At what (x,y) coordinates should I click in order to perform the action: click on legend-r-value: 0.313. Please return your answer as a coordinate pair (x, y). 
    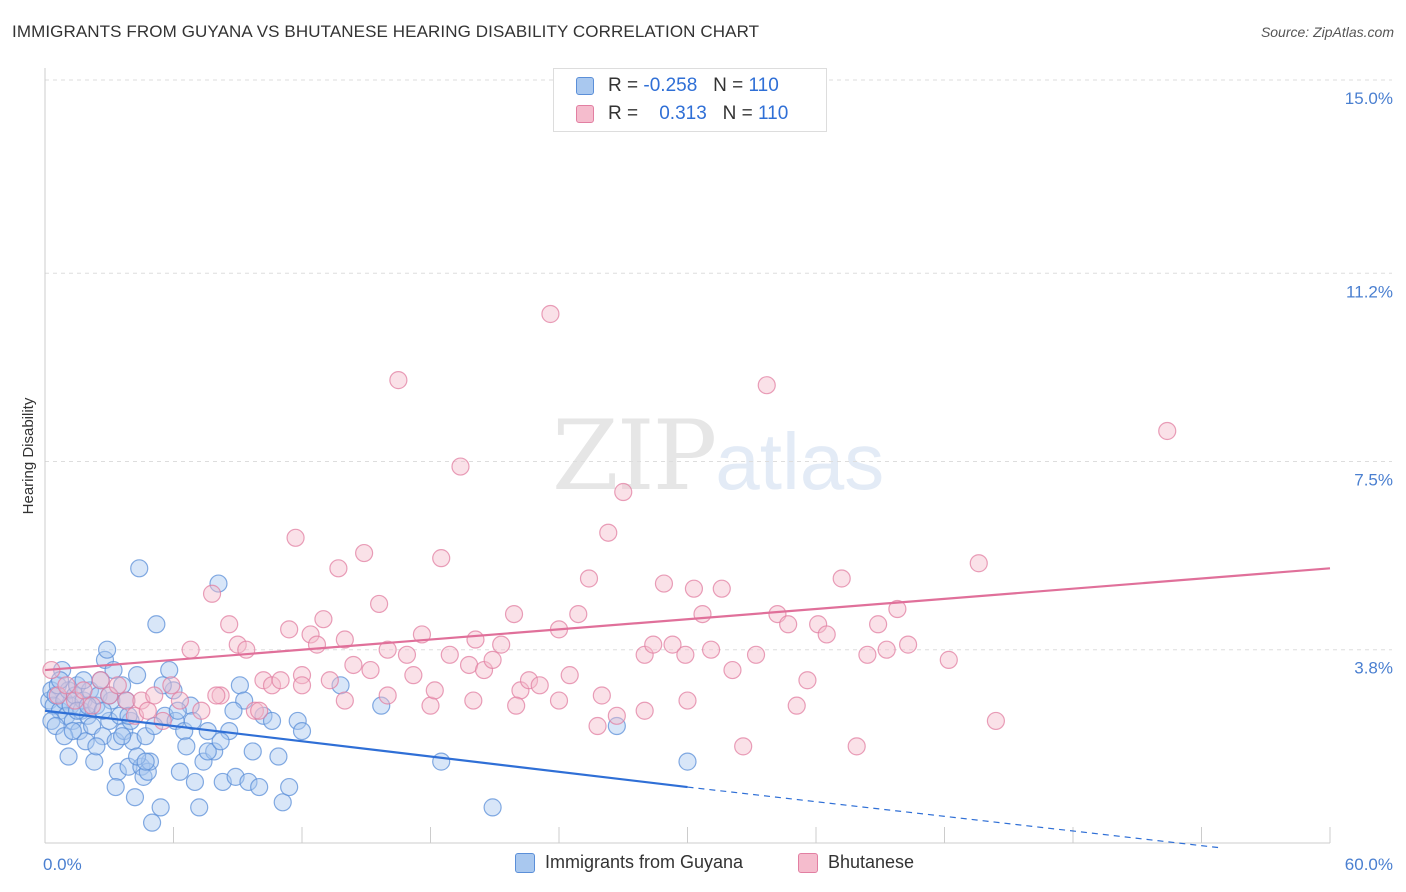
    Looking at the image, I should click on (683, 113).